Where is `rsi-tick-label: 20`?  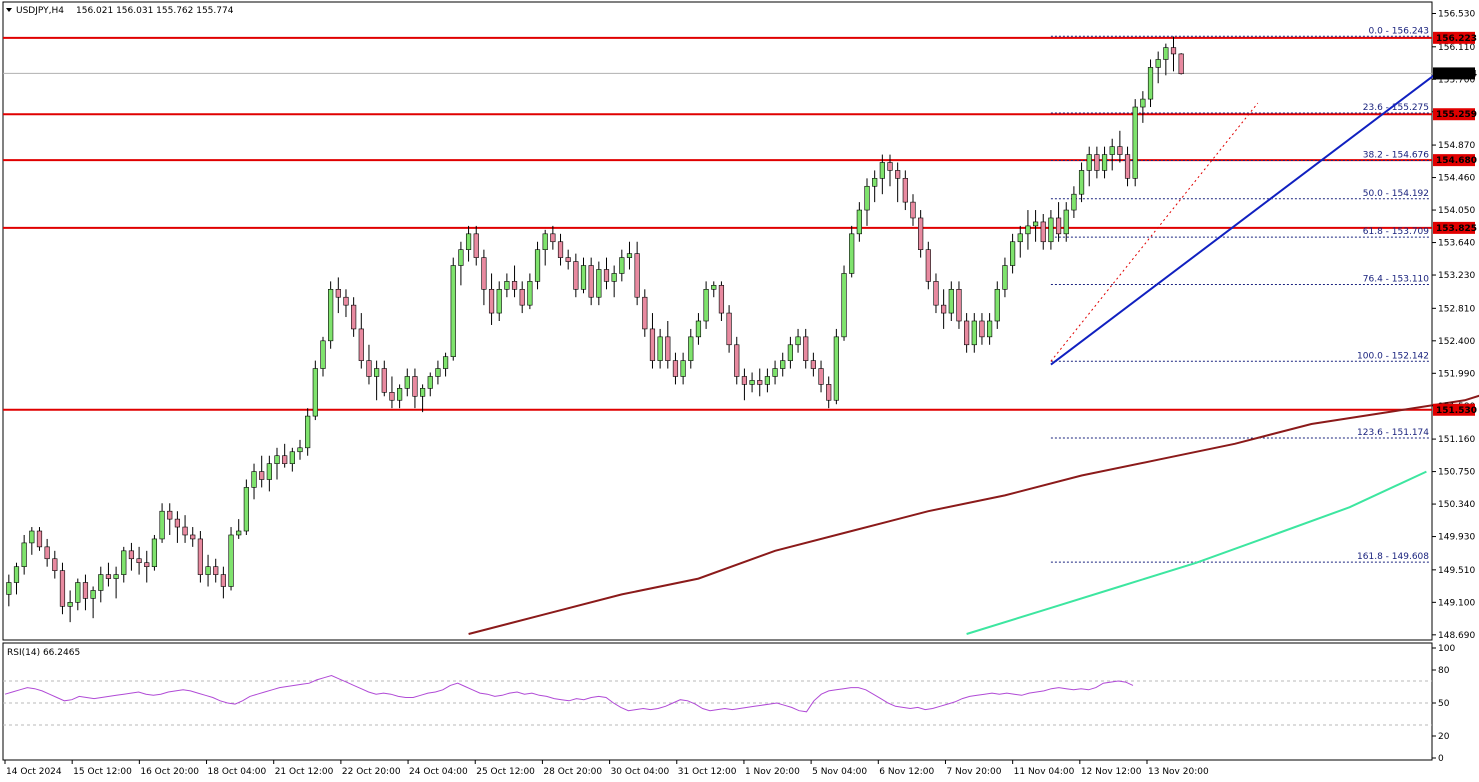
rsi-tick-label: 20 is located at coordinates (1444, 737).